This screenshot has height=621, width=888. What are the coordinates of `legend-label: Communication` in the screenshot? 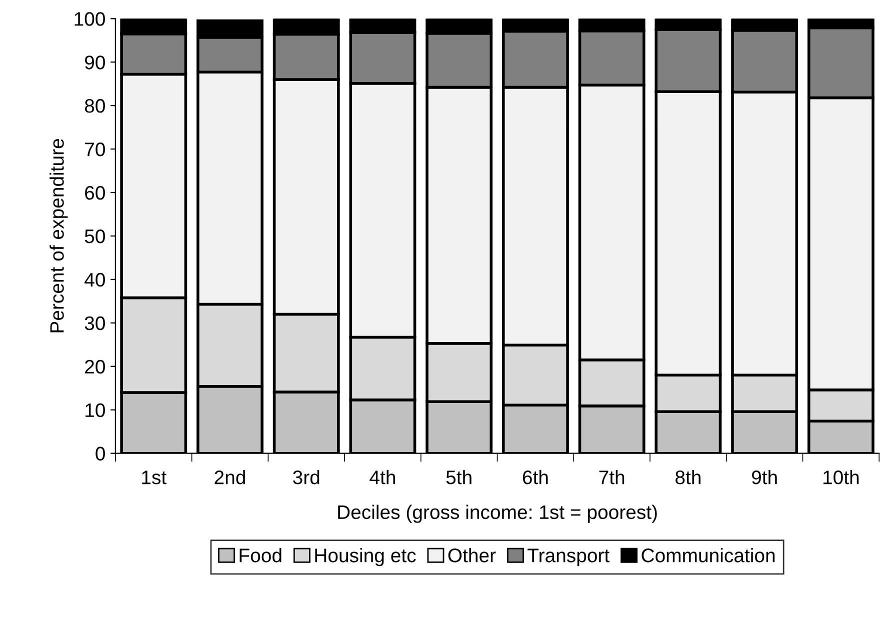 It's located at (708, 555).